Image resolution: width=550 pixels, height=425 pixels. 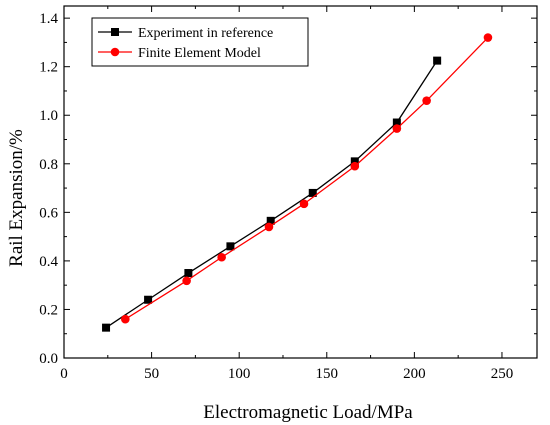 I want to click on y-tick-label: 0.2, so click(x=48, y=310).